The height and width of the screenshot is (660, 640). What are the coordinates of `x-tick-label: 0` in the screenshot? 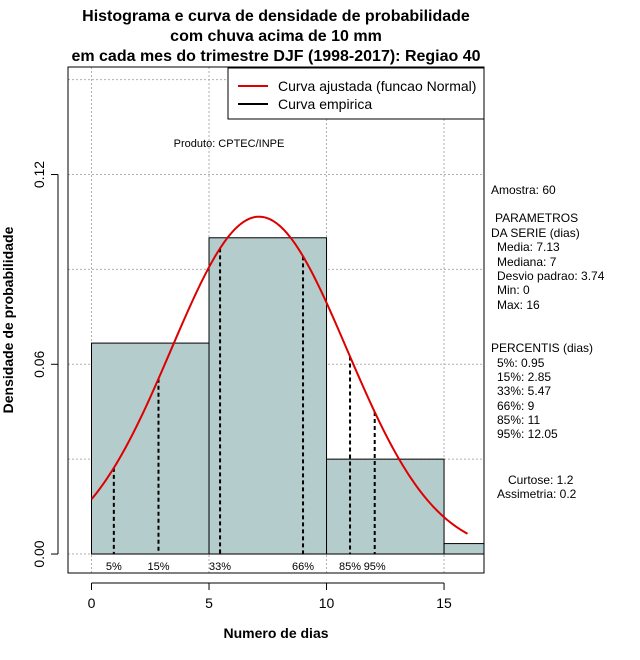 It's located at (92, 603).